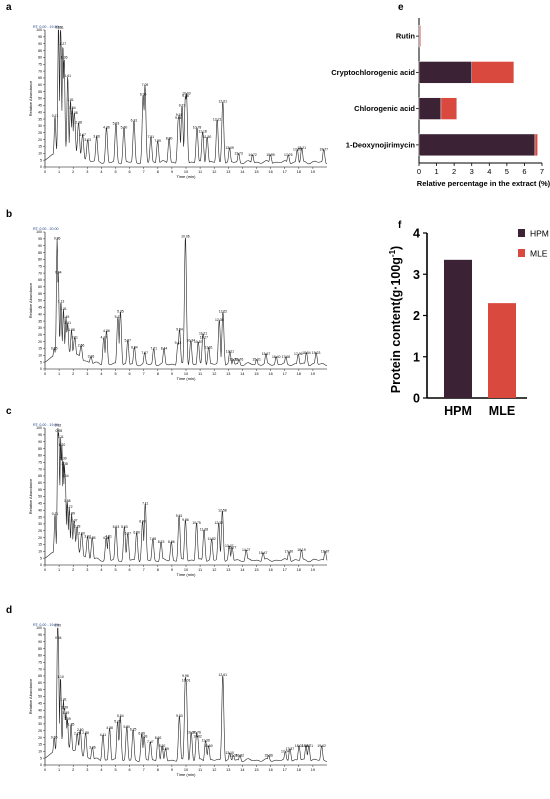 The width and height of the screenshot is (550, 799). I want to click on x-tick-label: 8, so click(158, 770).